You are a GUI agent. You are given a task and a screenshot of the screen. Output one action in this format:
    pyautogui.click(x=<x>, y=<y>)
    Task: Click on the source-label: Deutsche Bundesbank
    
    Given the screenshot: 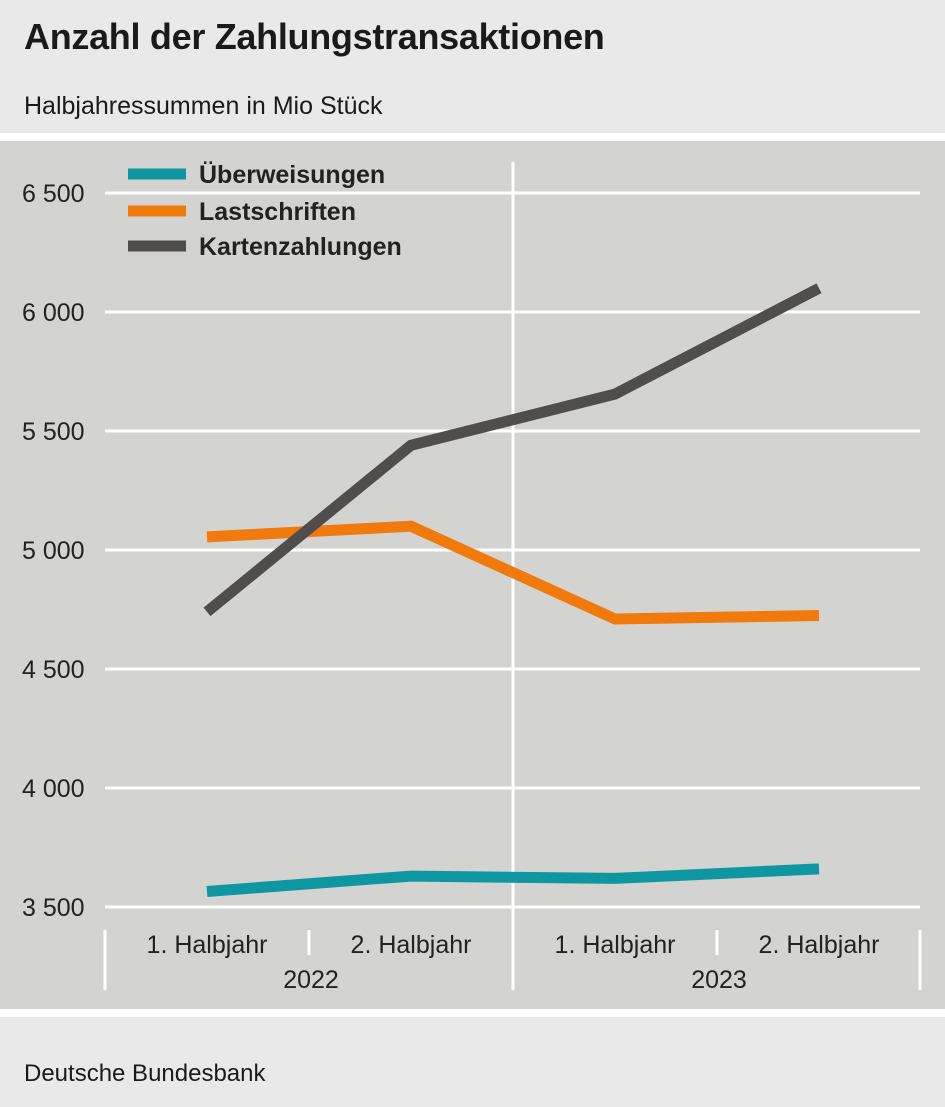 What is the action you would take?
    pyautogui.click(x=145, y=1073)
    